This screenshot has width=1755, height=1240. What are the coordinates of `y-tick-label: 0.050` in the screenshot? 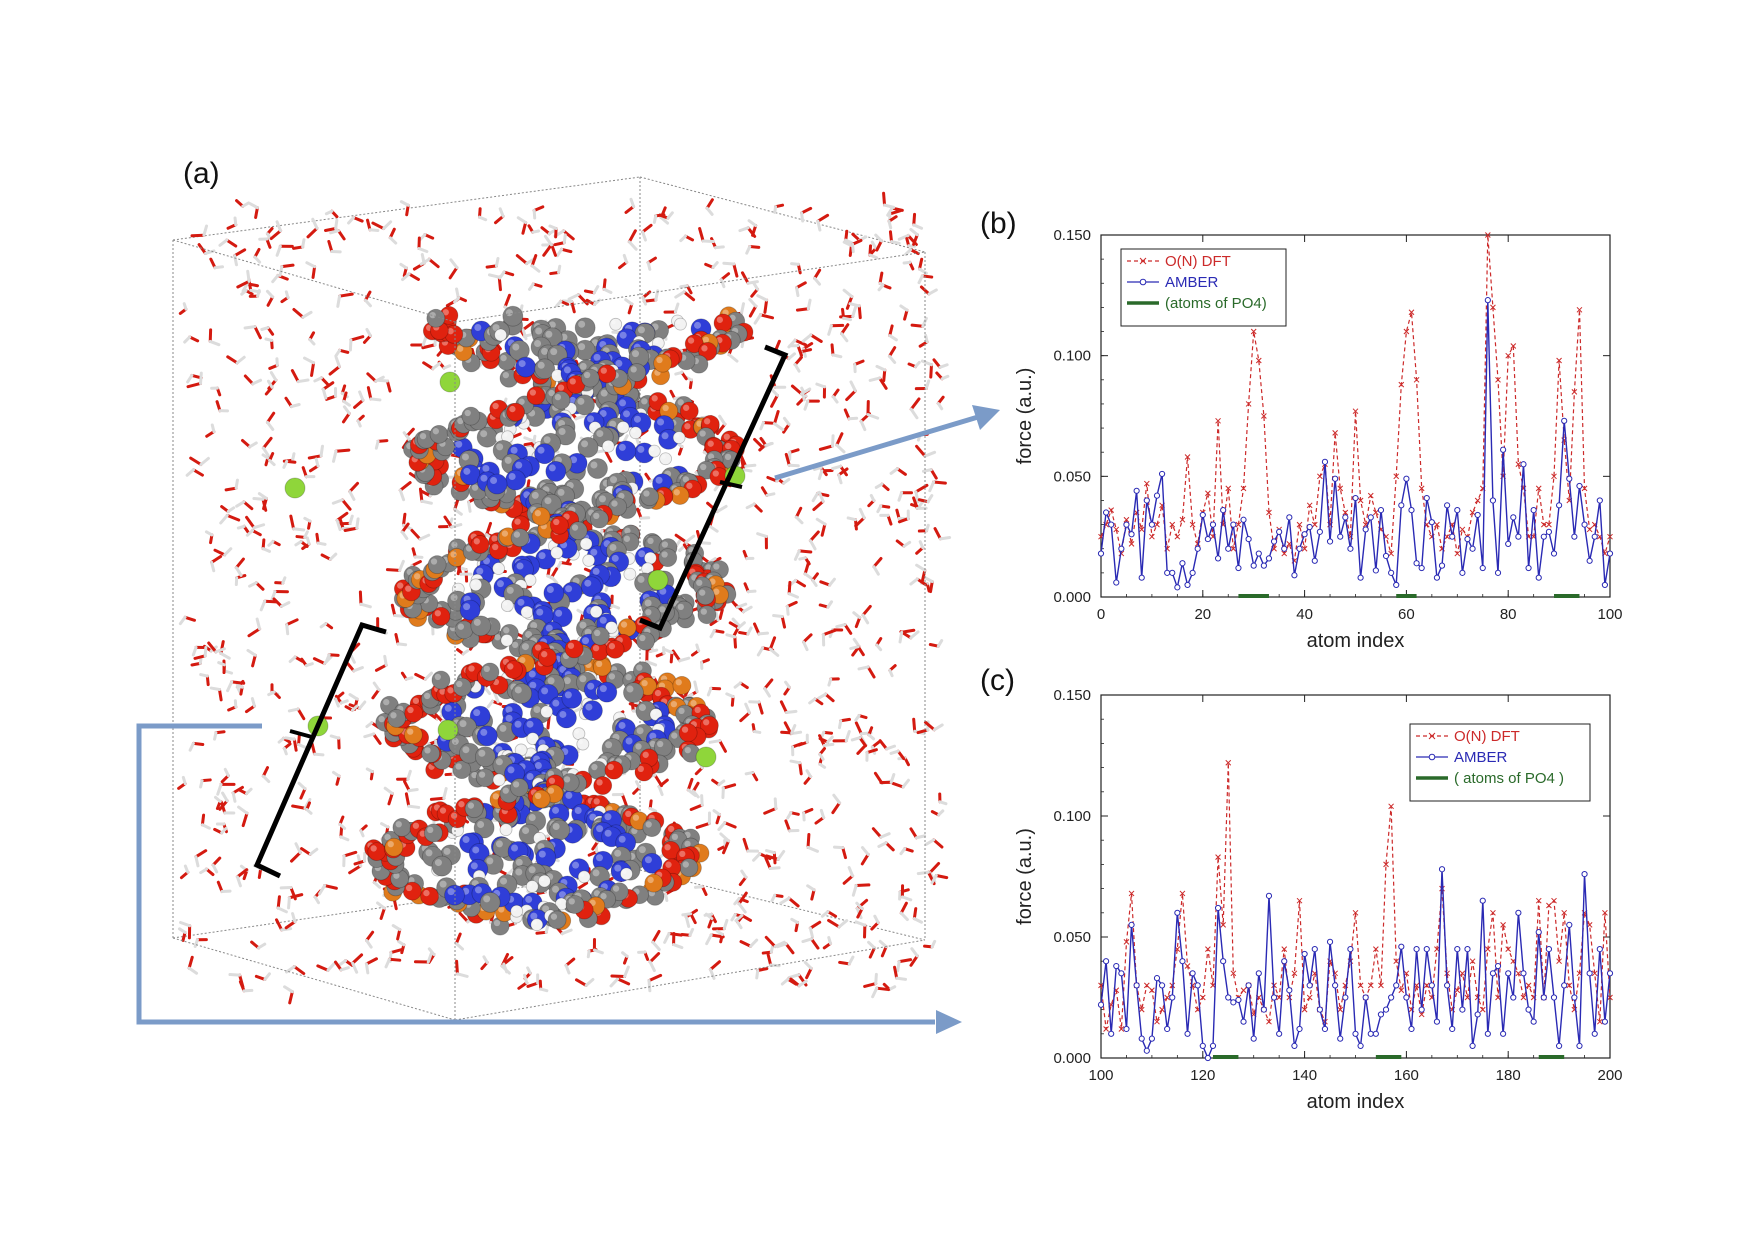 It's located at (1072, 937).